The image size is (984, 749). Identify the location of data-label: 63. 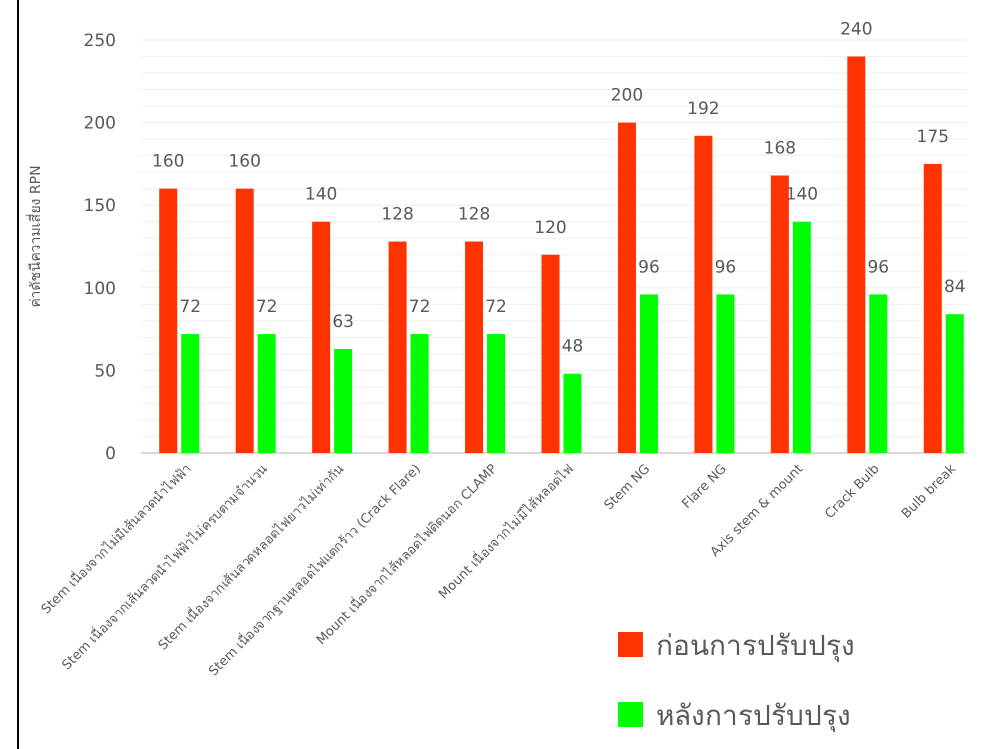
(343, 322).